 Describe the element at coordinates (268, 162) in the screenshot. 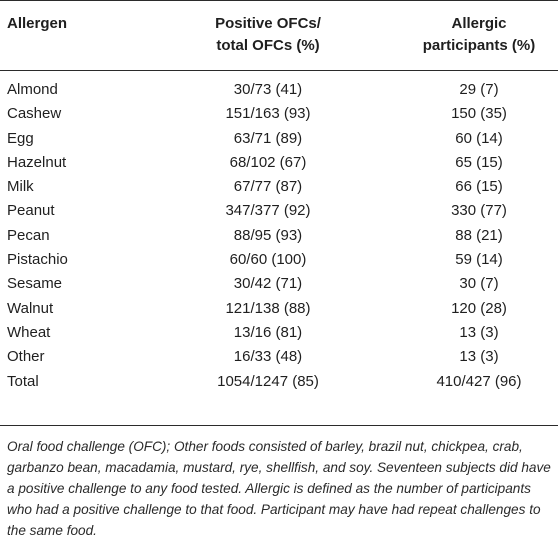

I see `cell-ofc: 68/102 (67)` at that location.